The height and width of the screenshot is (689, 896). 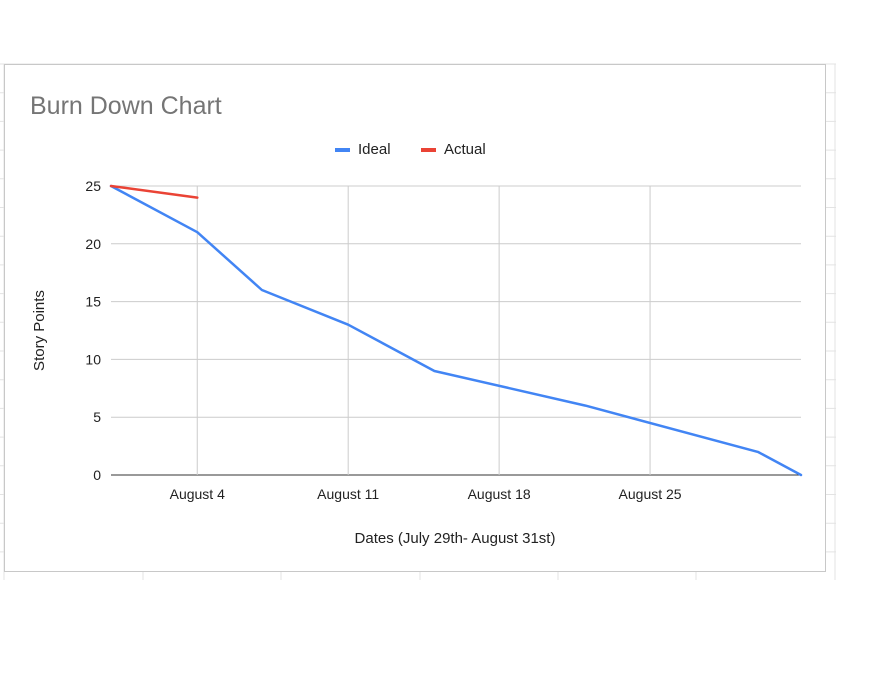 What do you see at coordinates (428, 149) in the screenshot?
I see `legend-swatch-actual` at bounding box center [428, 149].